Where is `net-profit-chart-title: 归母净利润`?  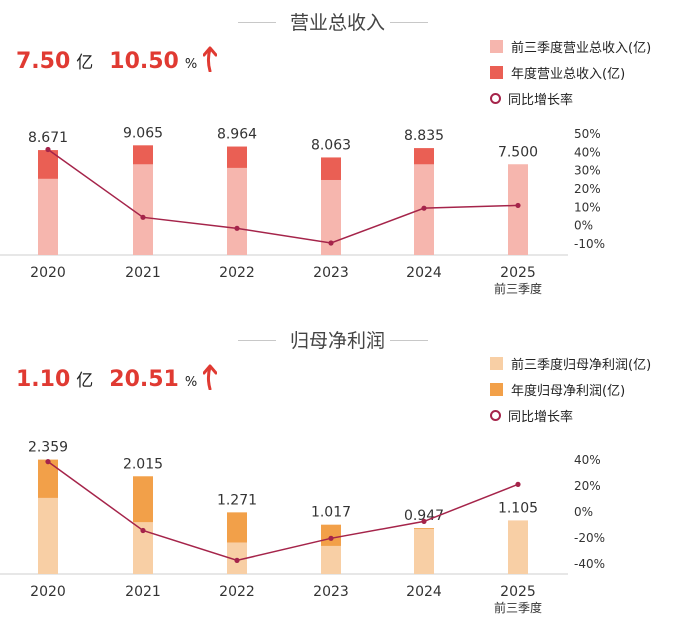
net-profit-chart-title: 归母净利润 is located at coordinates (337, 341).